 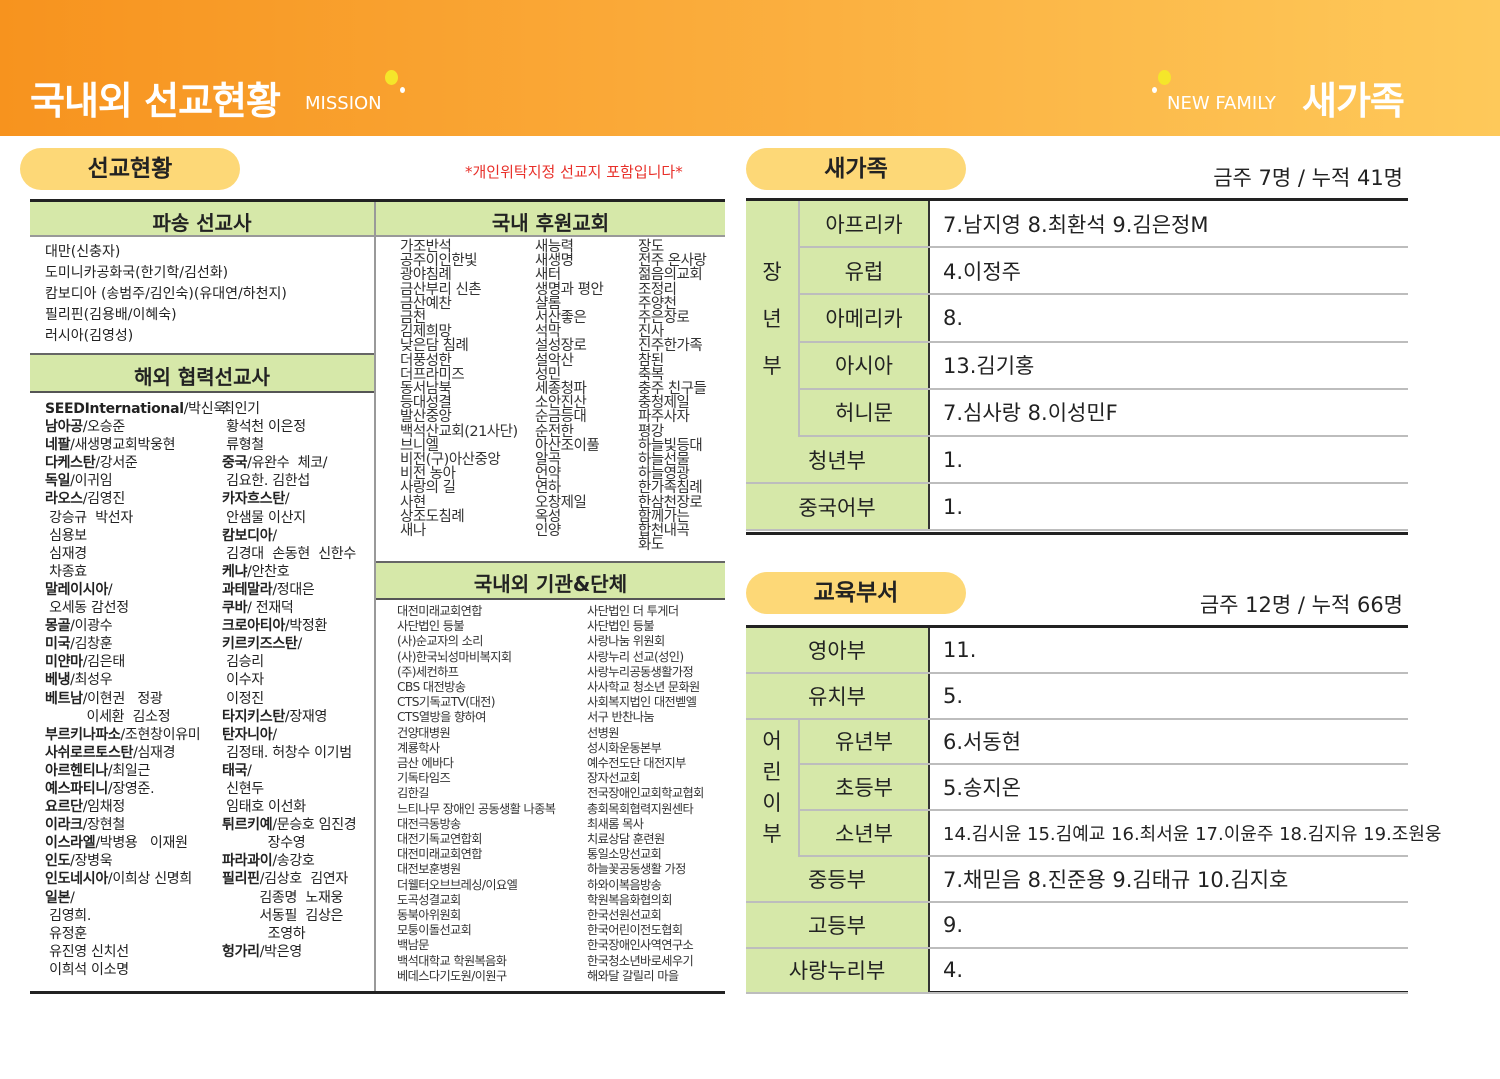 What do you see at coordinates (424, 732) in the screenshot?
I see `organization: 건양대병원` at bounding box center [424, 732].